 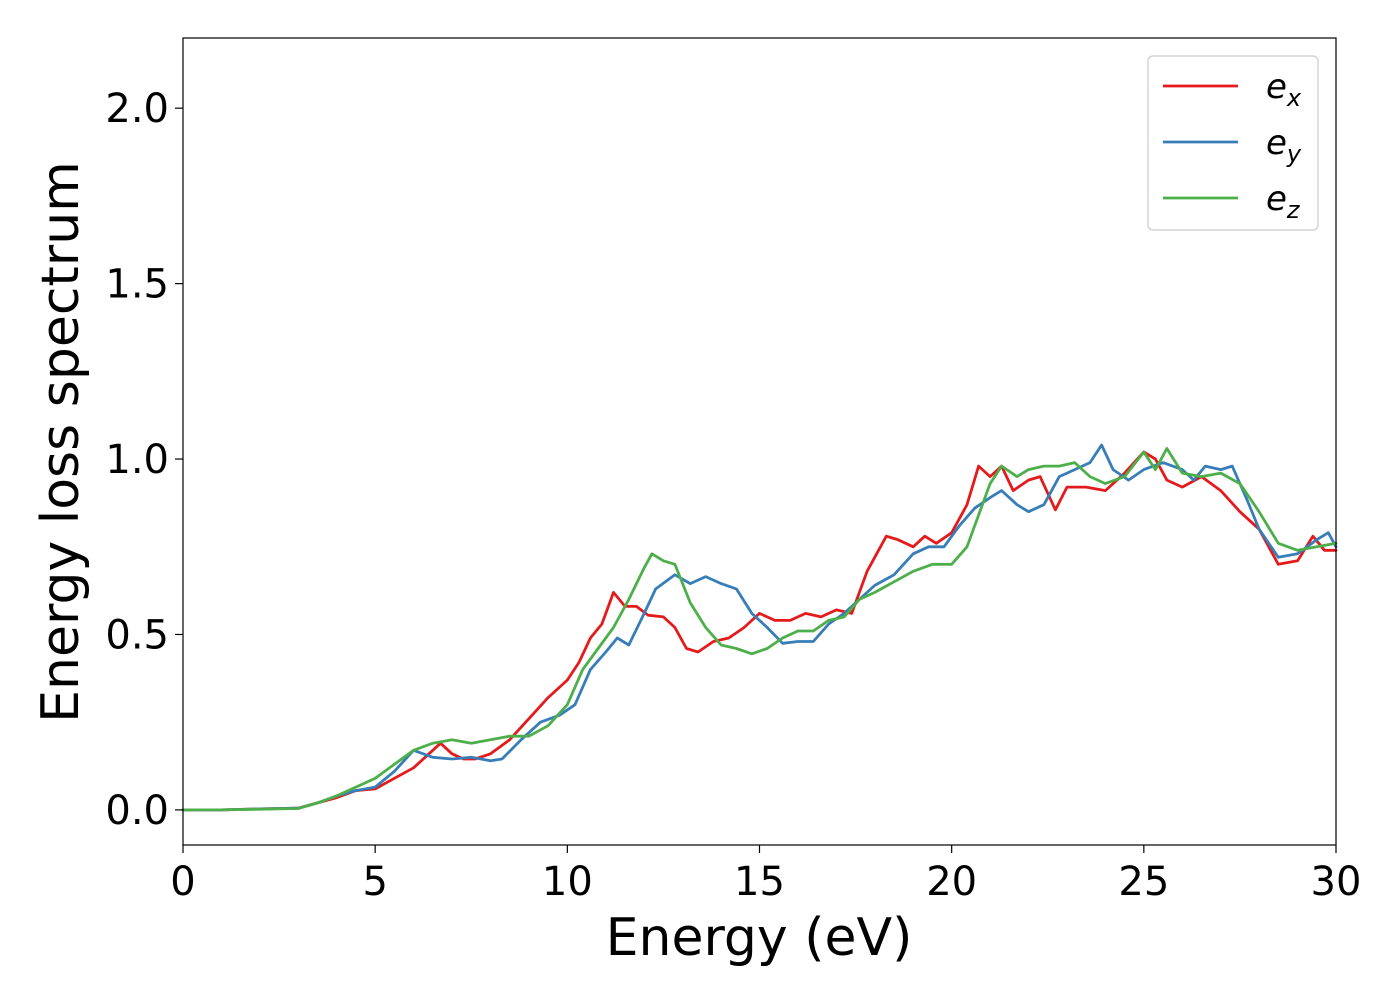 I want to click on legend-label-ex: ex, so click(x=1284, y=89).